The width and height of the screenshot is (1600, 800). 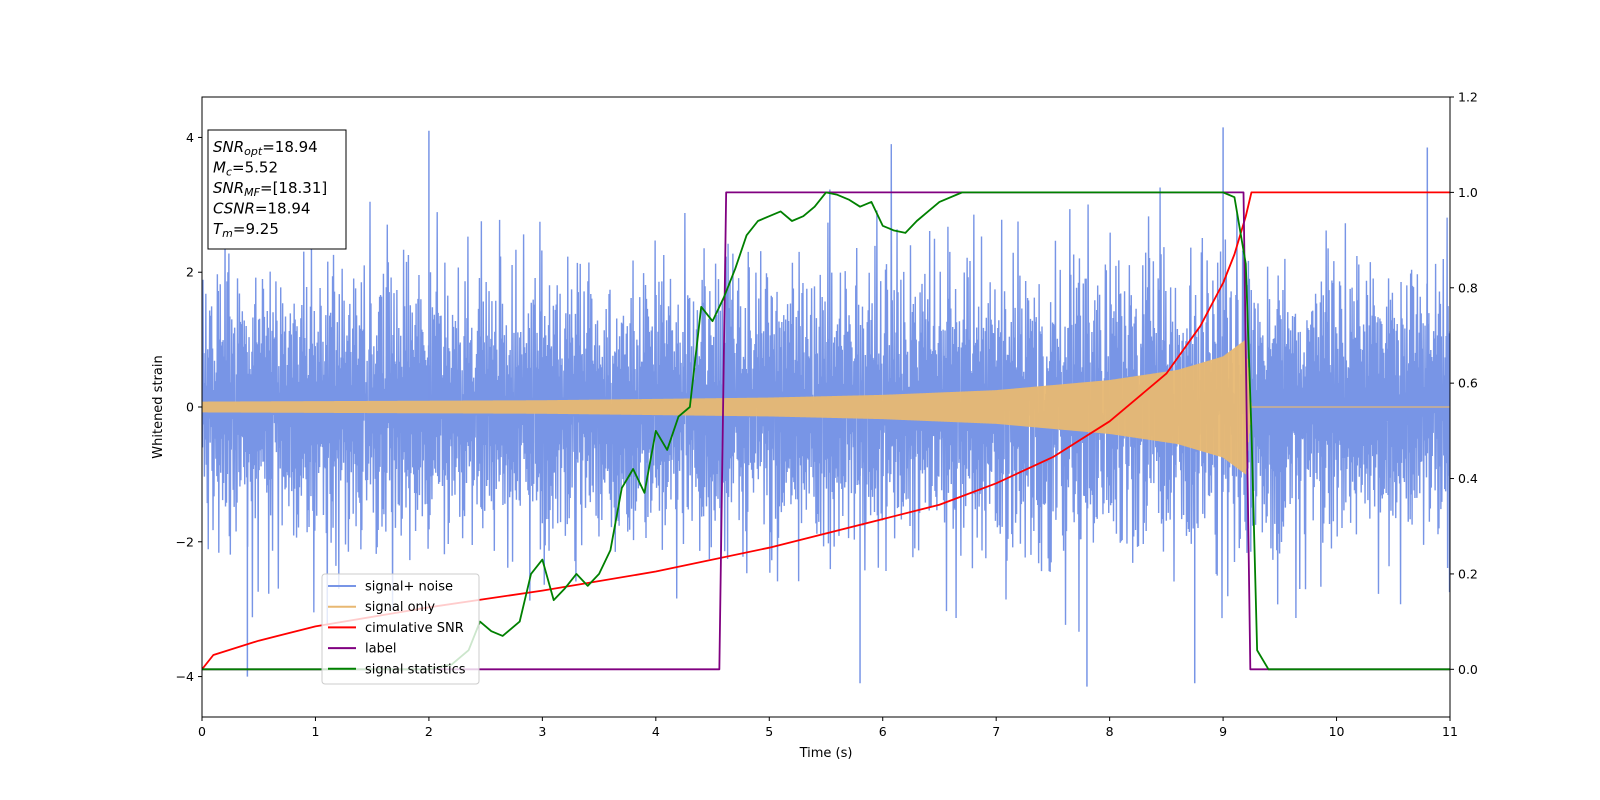 I want to click on x-tick-label-11: 11, so click(x=1450, y=731).